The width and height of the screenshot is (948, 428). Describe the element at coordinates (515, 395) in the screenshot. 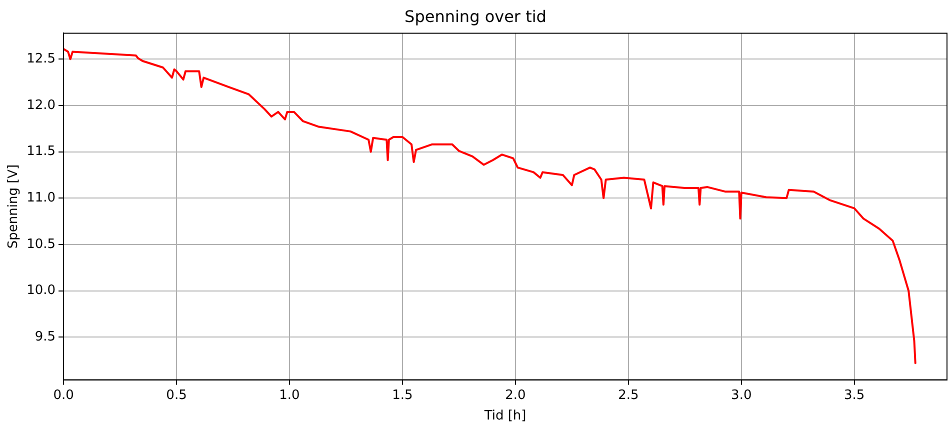

I see `x-tick-label: 2.0` at that location.